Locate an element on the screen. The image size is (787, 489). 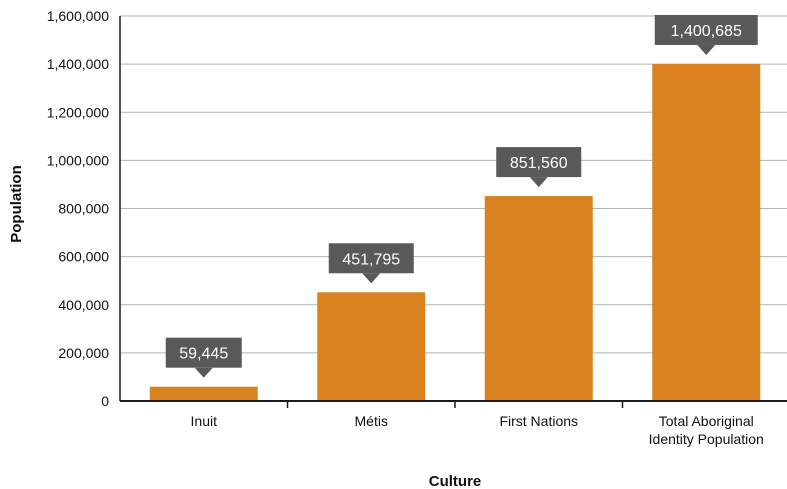
x-tick-label: Métis is located at coordinates (371, 421).